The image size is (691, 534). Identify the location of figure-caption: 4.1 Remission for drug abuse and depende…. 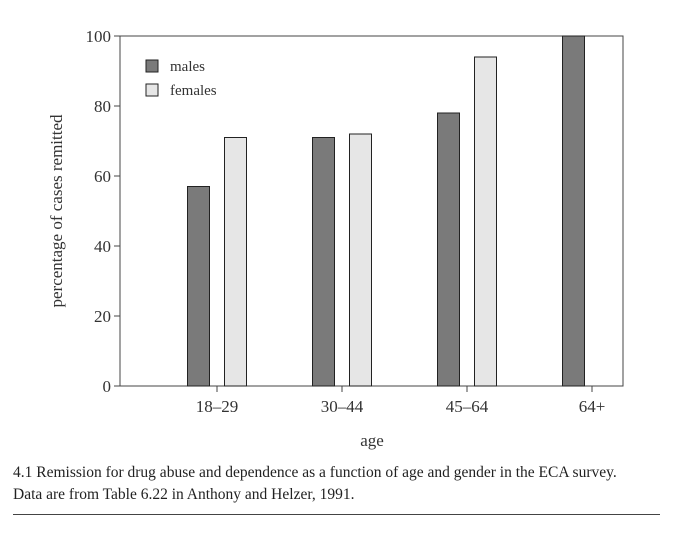
(343, 484).